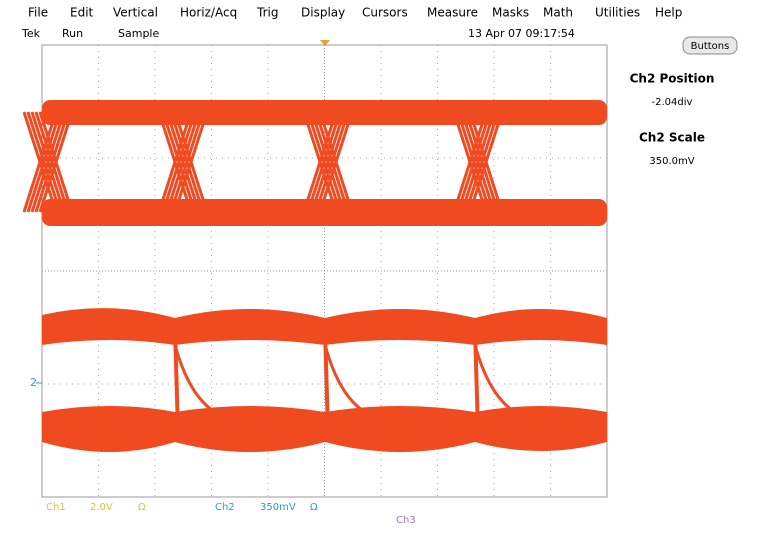  I want to click on menu-item: Utilities, so click(617, 13).